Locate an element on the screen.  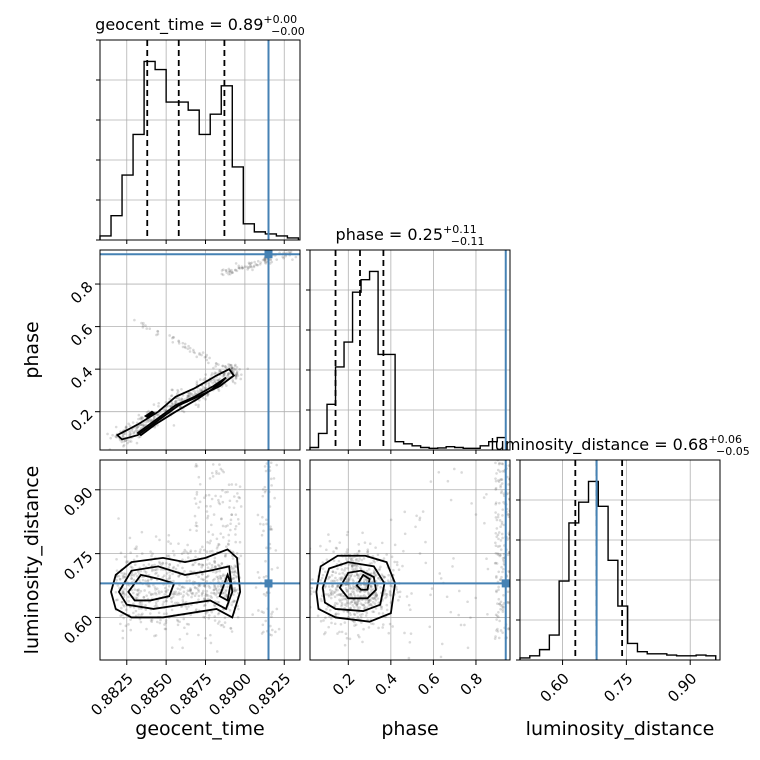
tick-label-phase: 0.2 is located at coordinates (344, 685).